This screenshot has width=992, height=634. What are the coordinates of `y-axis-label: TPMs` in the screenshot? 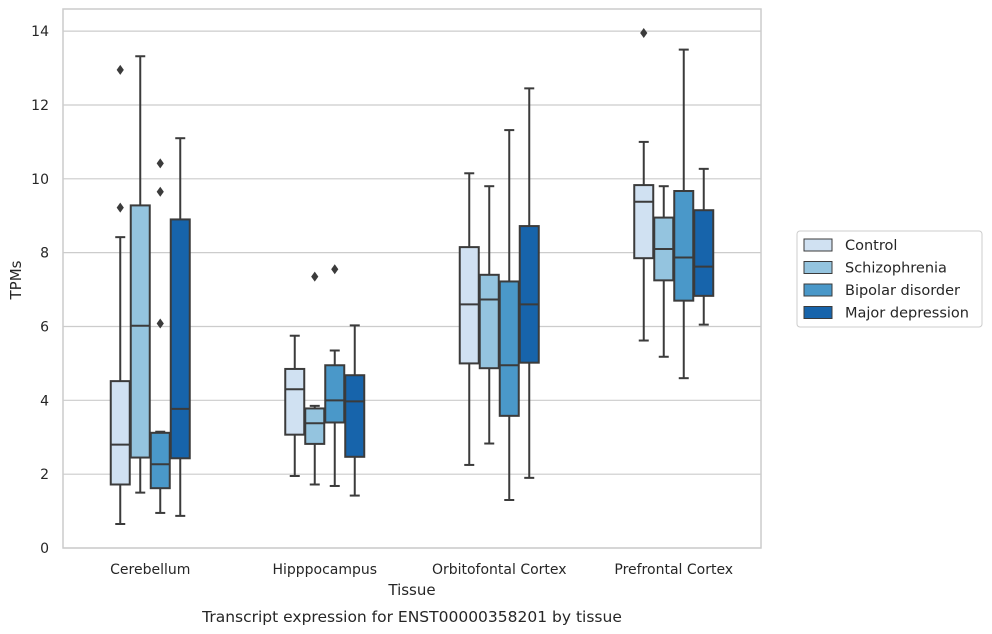 It's located at (16, 280).